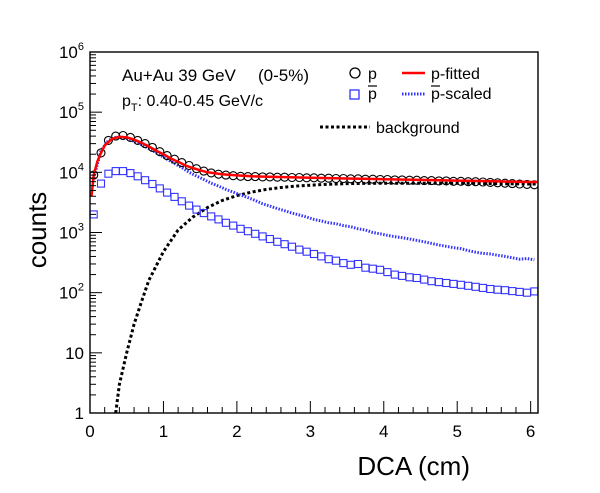  I want to click on y-tick-label: 10, so click(74, 353).